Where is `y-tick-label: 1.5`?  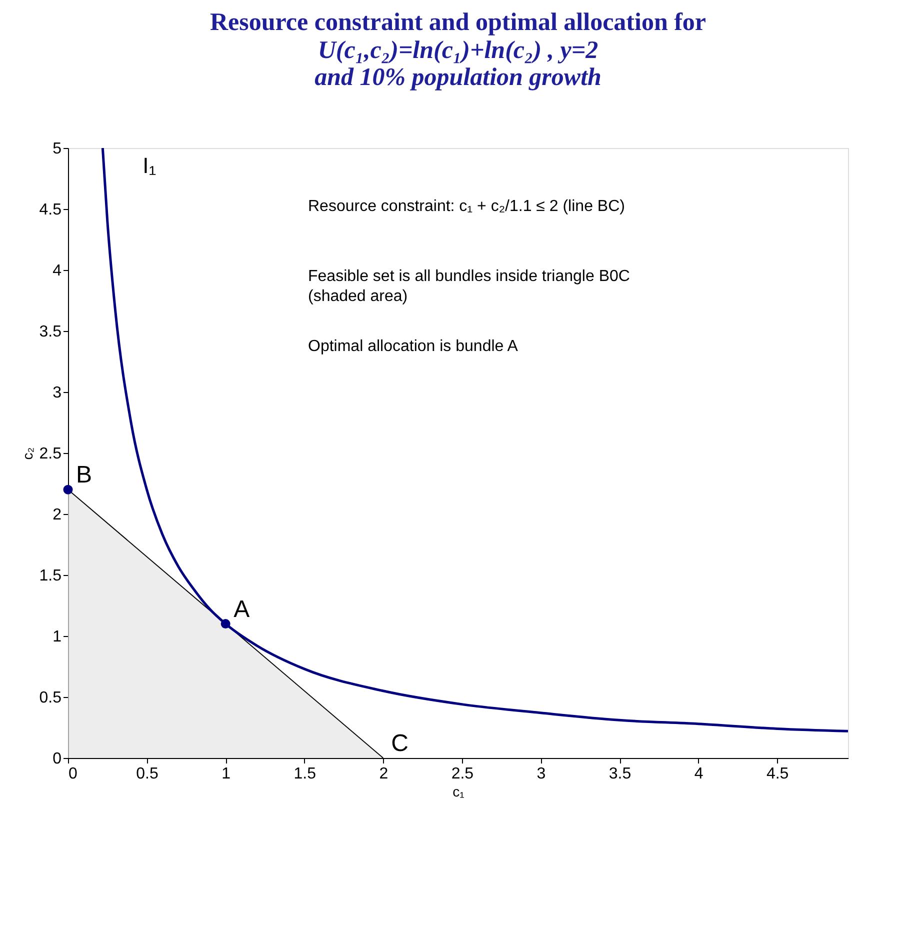
y-tick-label: 1.5 is located at coordinates (50, 576).